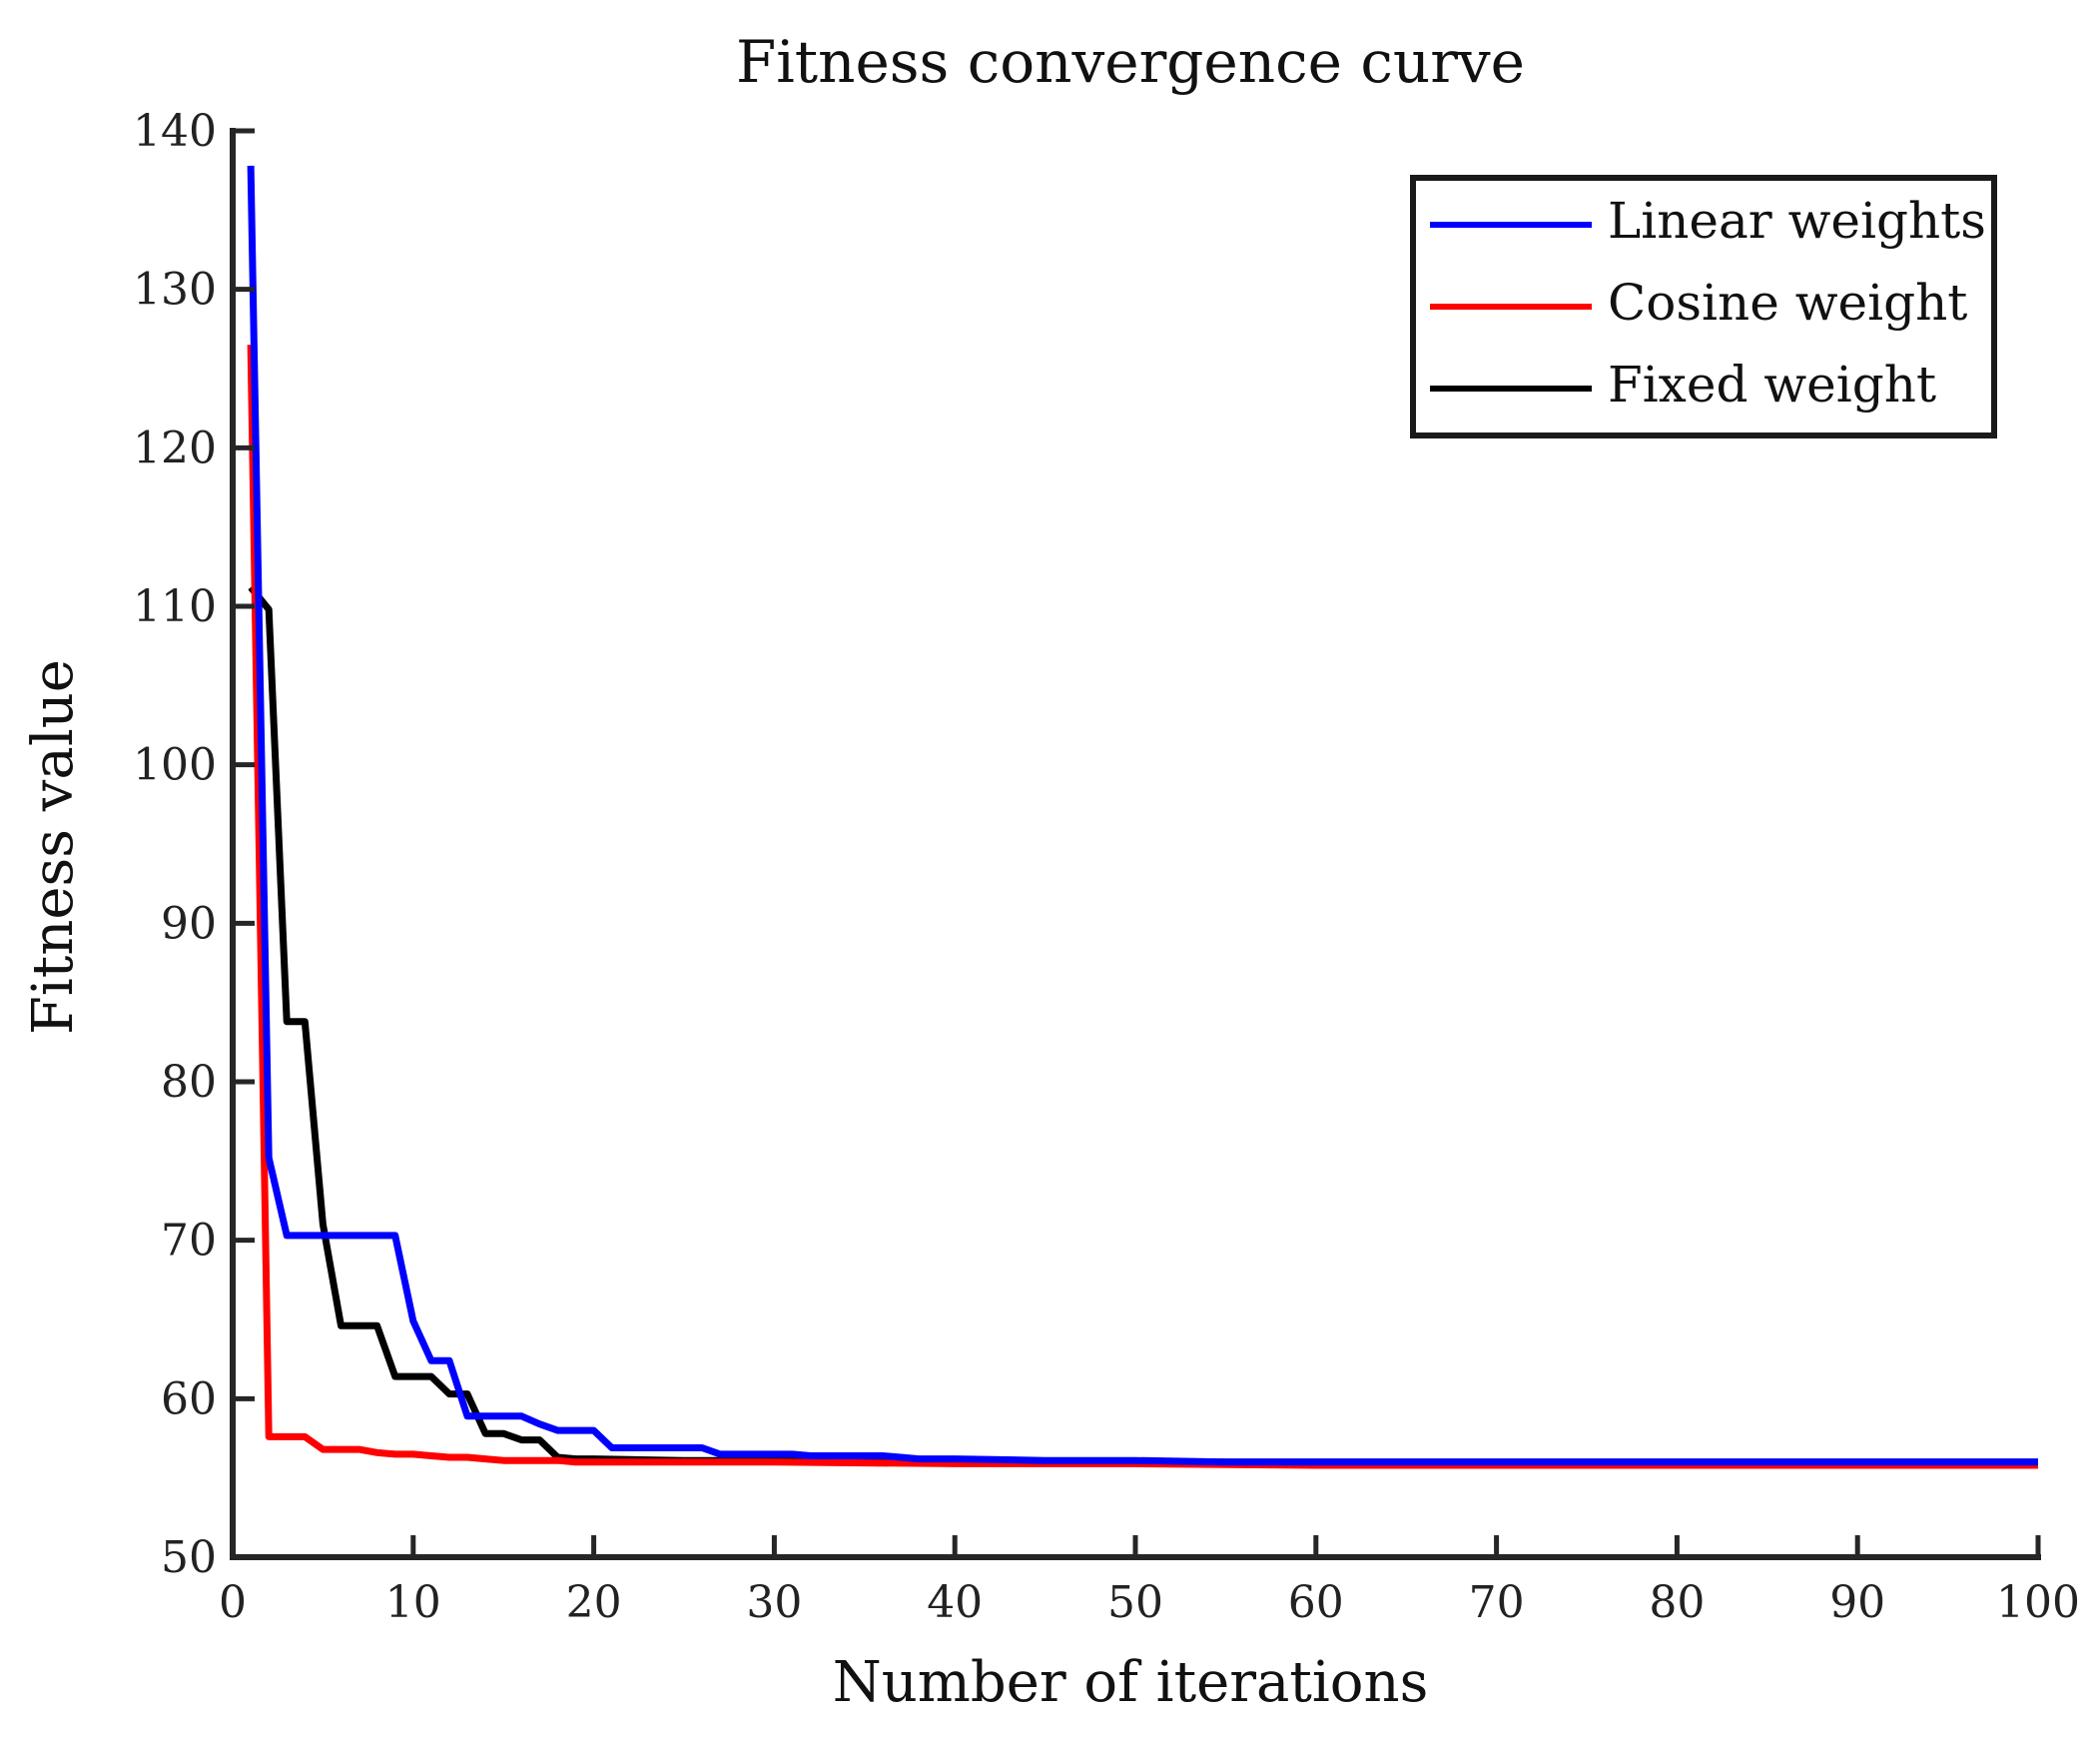 This screenshot has height=1739, width=2100. I want to click on chart-title: Fitness convergence curve, so click(1130, 62).